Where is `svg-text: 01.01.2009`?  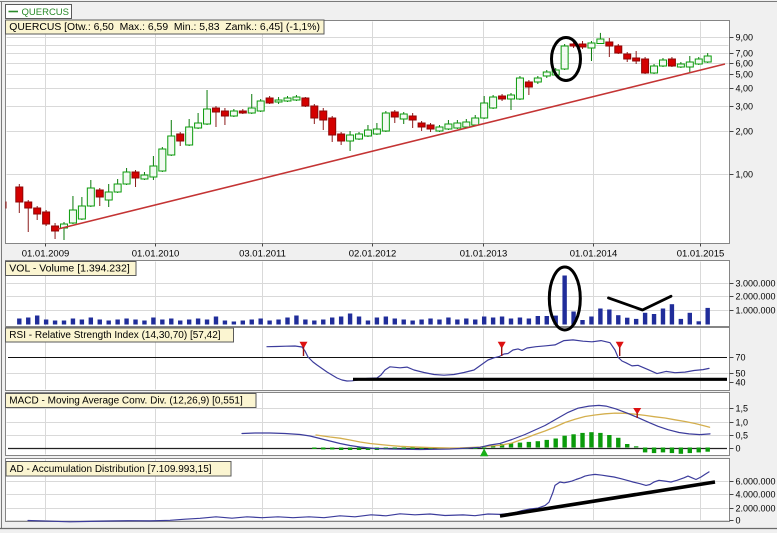 svg-text: 01.01.2009 is located at coordinates (46, 254).